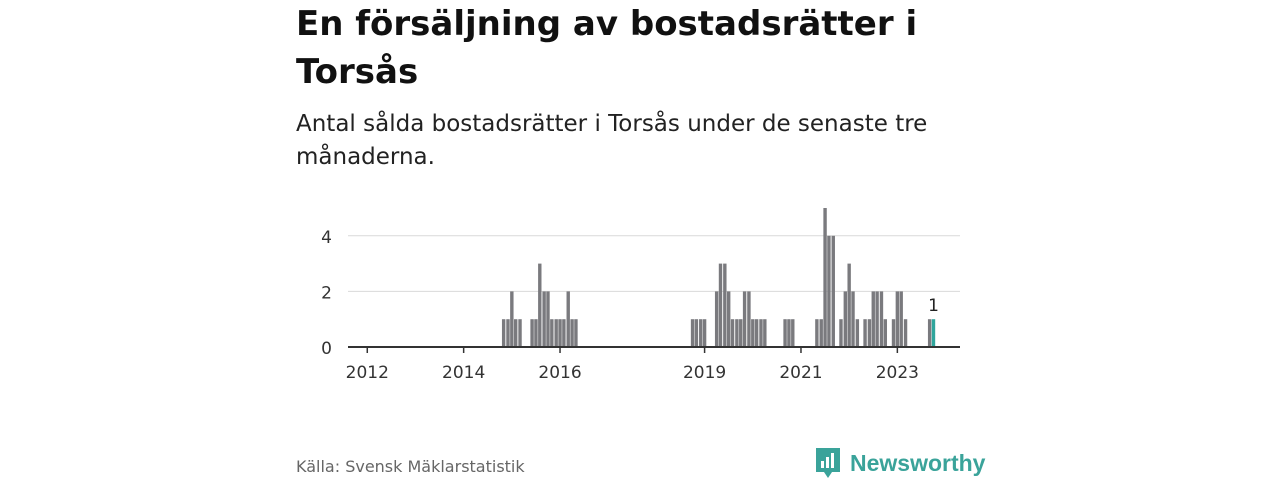 This screenshot has height=480, width=1280. What do you see at coordinates (326, 238) in the screenshot?
I see `y-tick-label: 4` at bounding box center [326, 238].